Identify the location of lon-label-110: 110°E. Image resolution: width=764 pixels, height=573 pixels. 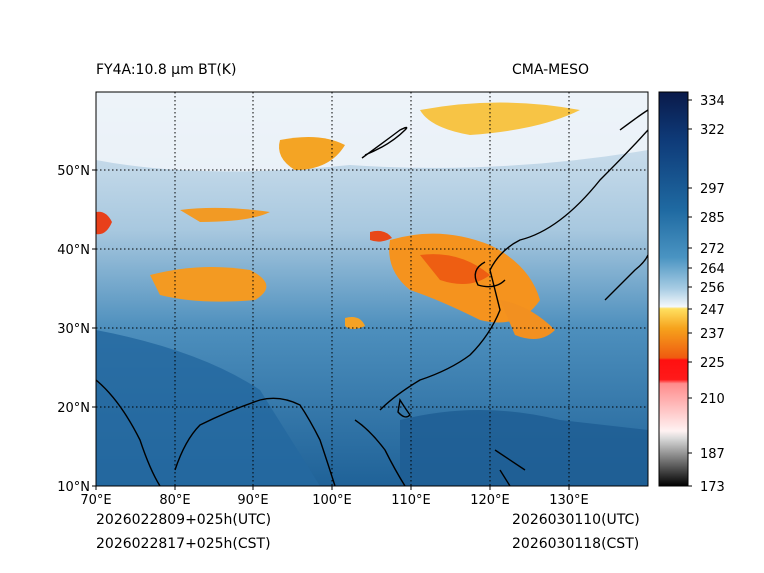
(411, 500).